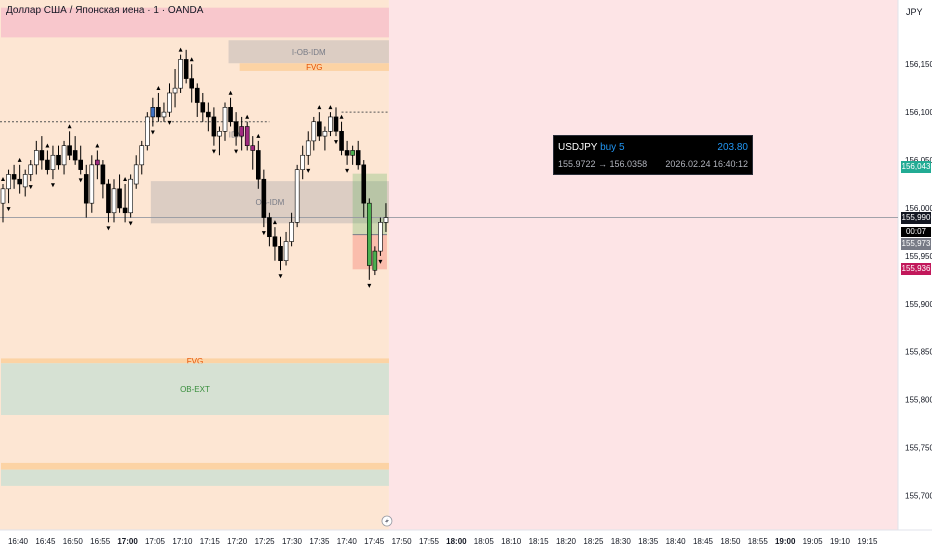 Image resolution: width=932 pixels, height=550 pixels. Describe the element at coordinates (603, 164) in the screenshot. I see `trade-price-path: 155.9722 → 156.0358` at that location.